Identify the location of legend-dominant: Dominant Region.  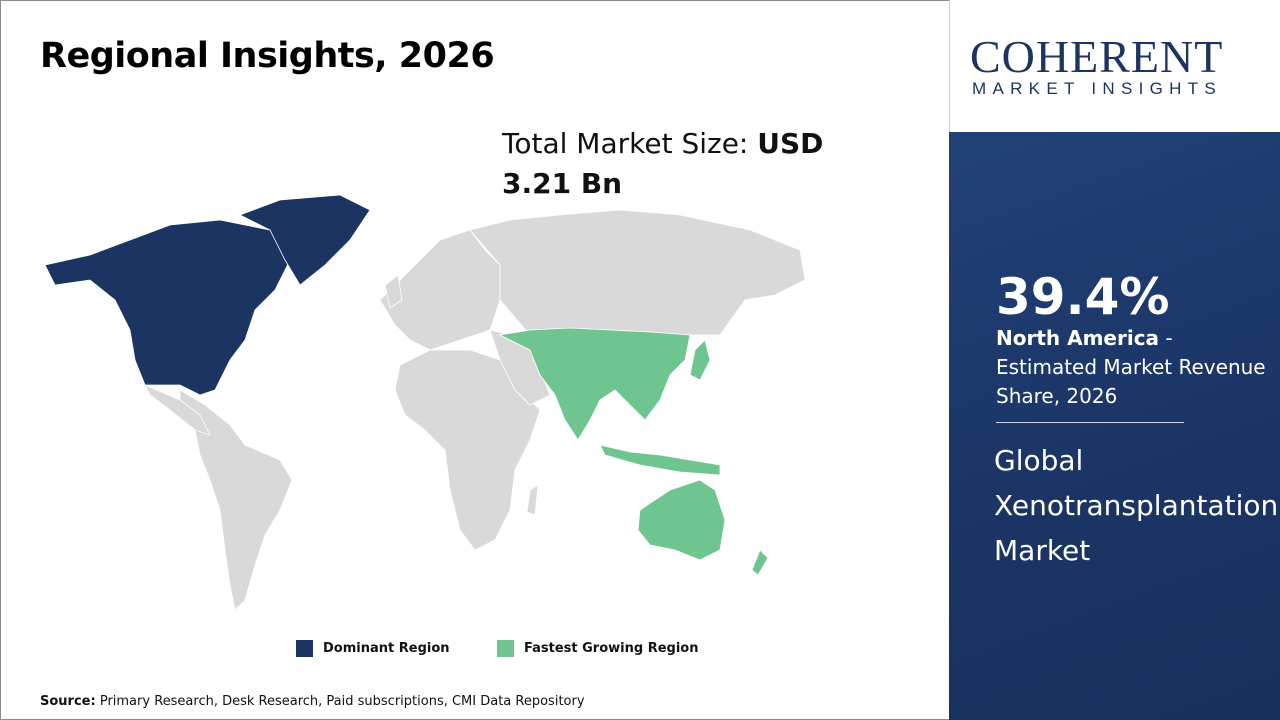
(373, 648).